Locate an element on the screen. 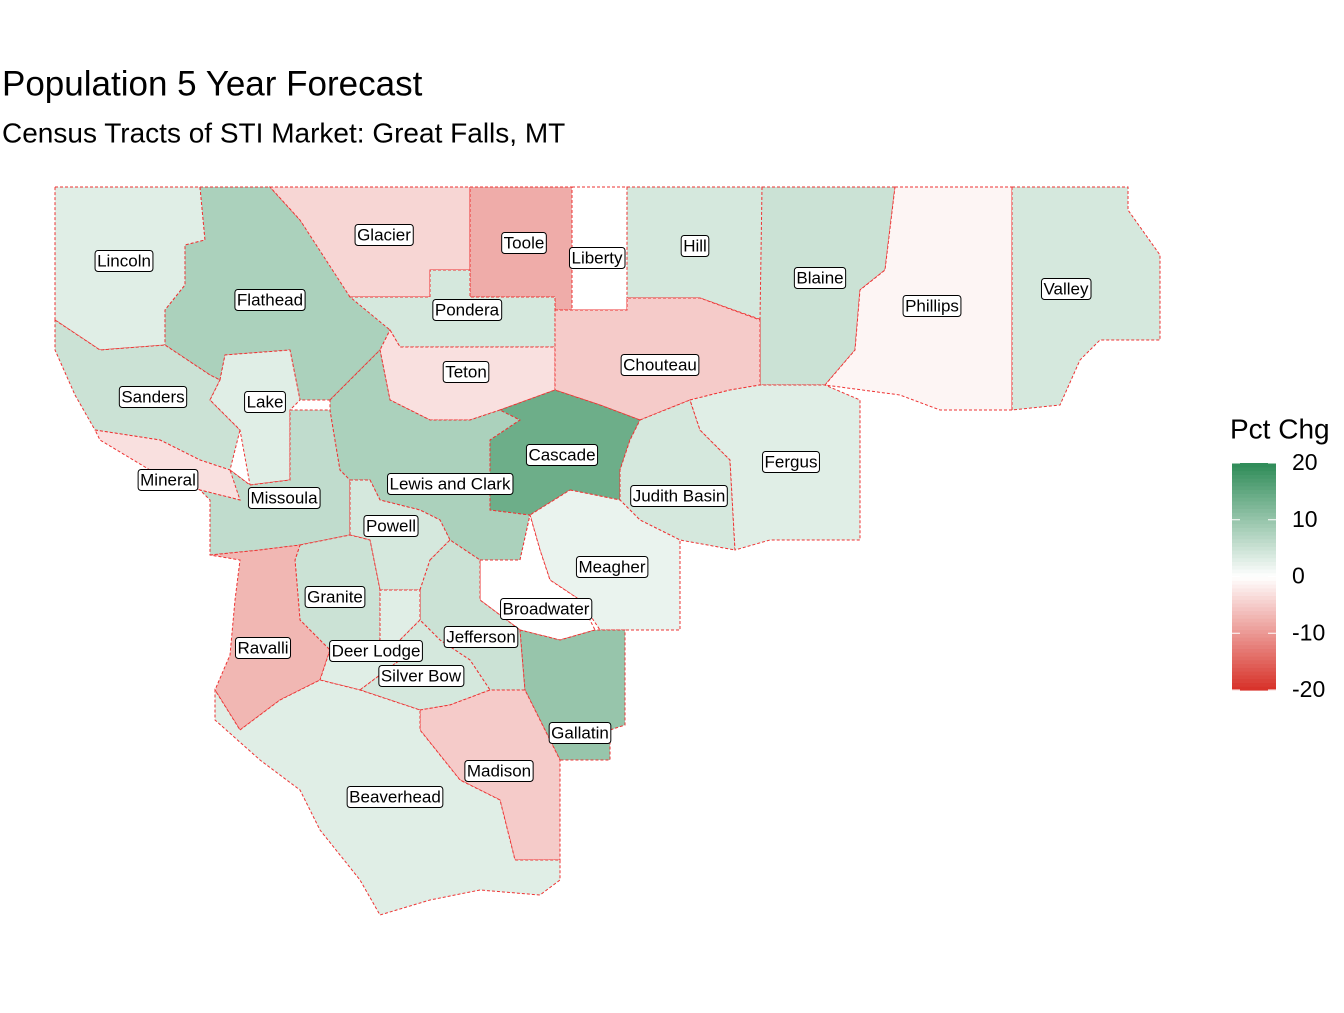 The image size is (1344, 1013). county-label: Glacier is located at coordinates (384, 234).